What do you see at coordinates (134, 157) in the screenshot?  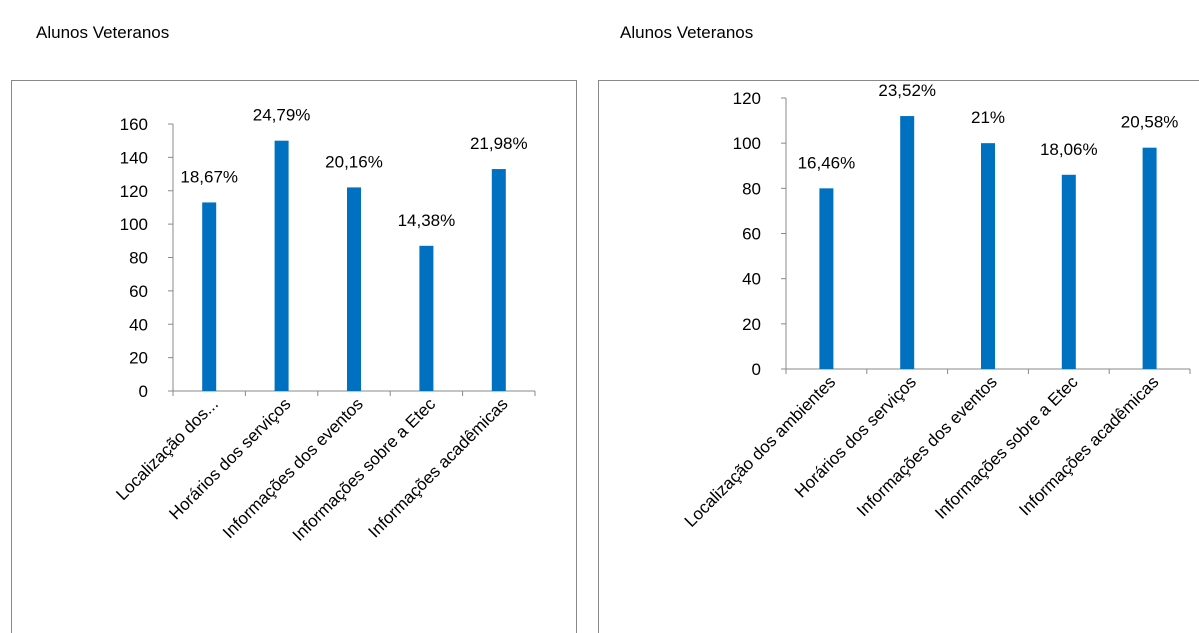 I see `y-tick-label: 140` at bounding box center [134, 157].